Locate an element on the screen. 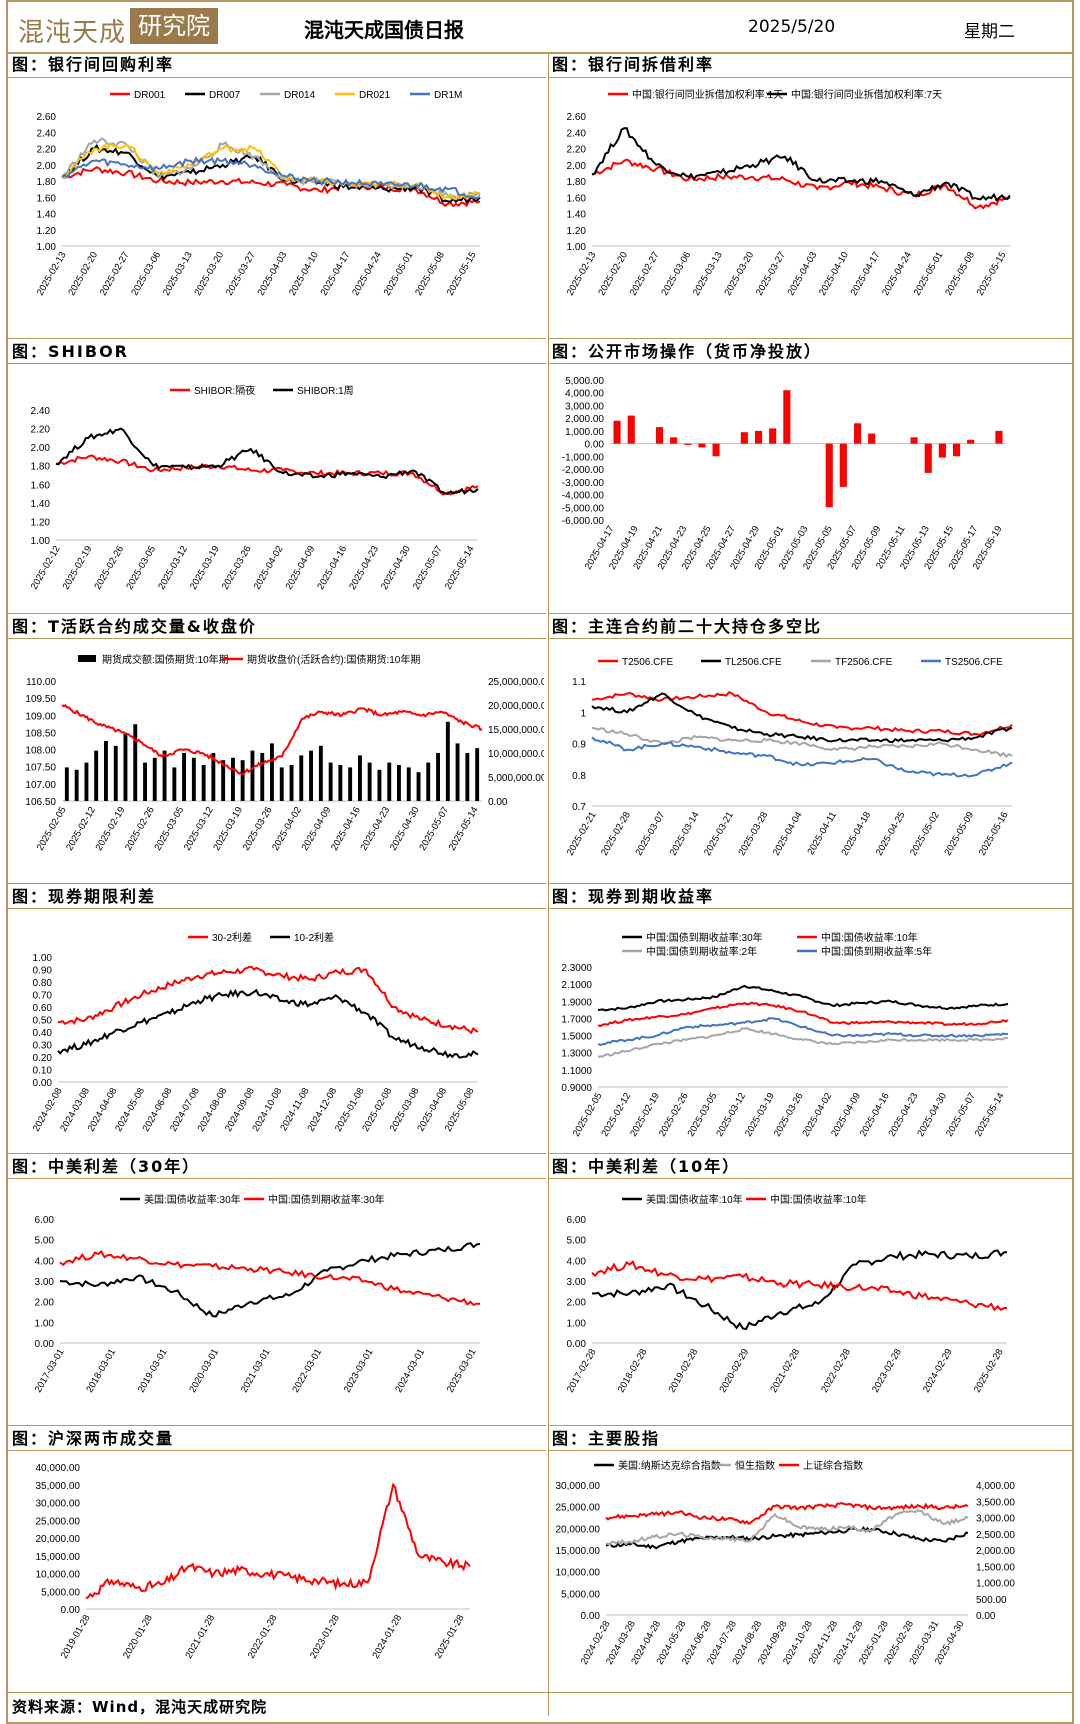  y-tick-label: 1.20 is located at coordinates (47, 231).